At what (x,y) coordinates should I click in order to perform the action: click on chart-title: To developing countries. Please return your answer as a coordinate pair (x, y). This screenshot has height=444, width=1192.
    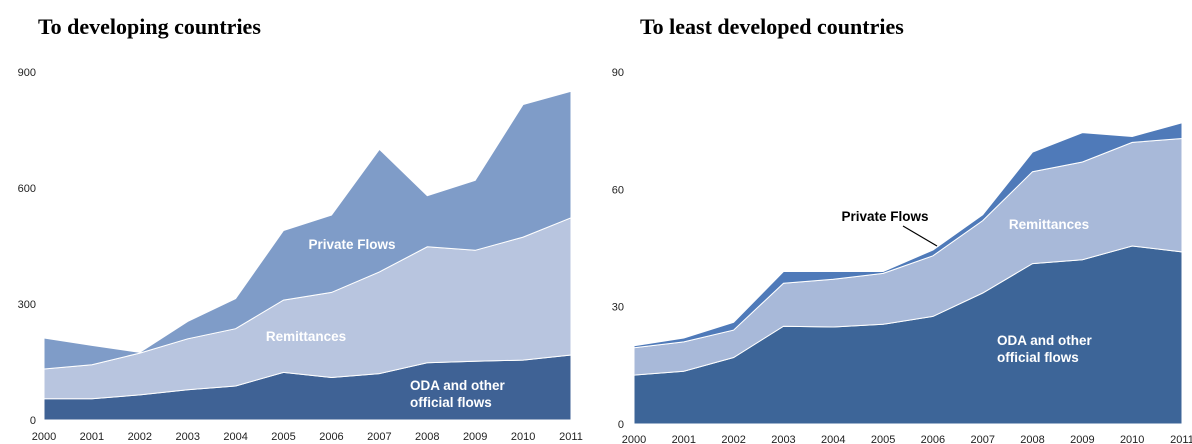
    Looking at the image, I should click on (149, 26).